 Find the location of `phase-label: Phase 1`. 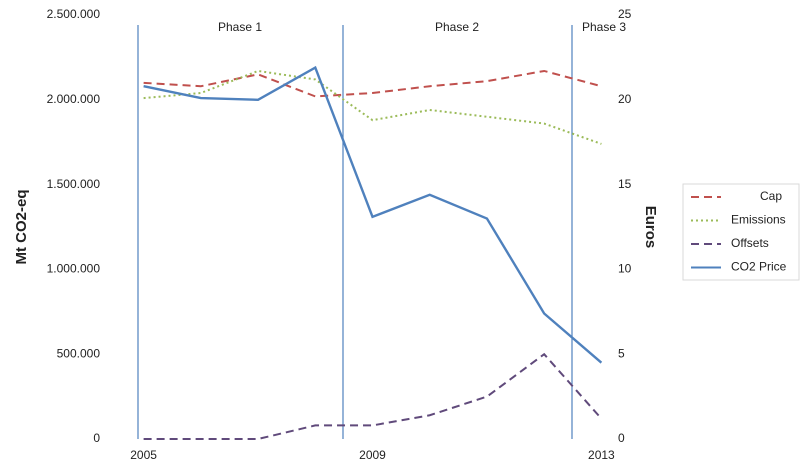

phase-label: Phase 1 is located at coordinates (240, 27).